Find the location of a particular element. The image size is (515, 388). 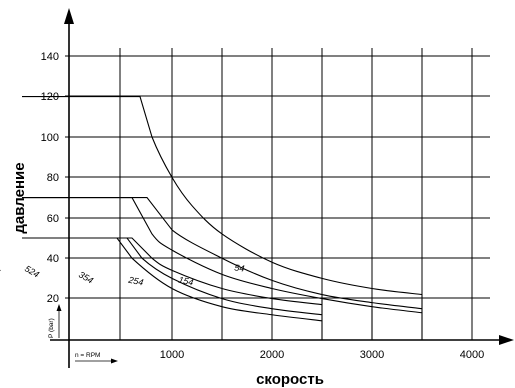

curve-label-524: 524 is located at coordinates (32, 271).